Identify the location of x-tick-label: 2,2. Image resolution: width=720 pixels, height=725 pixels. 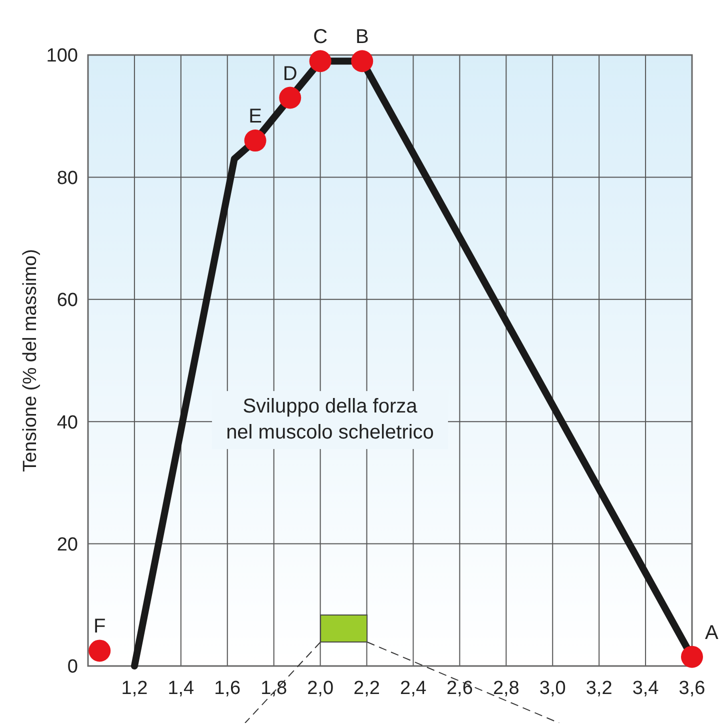
(367, 688).